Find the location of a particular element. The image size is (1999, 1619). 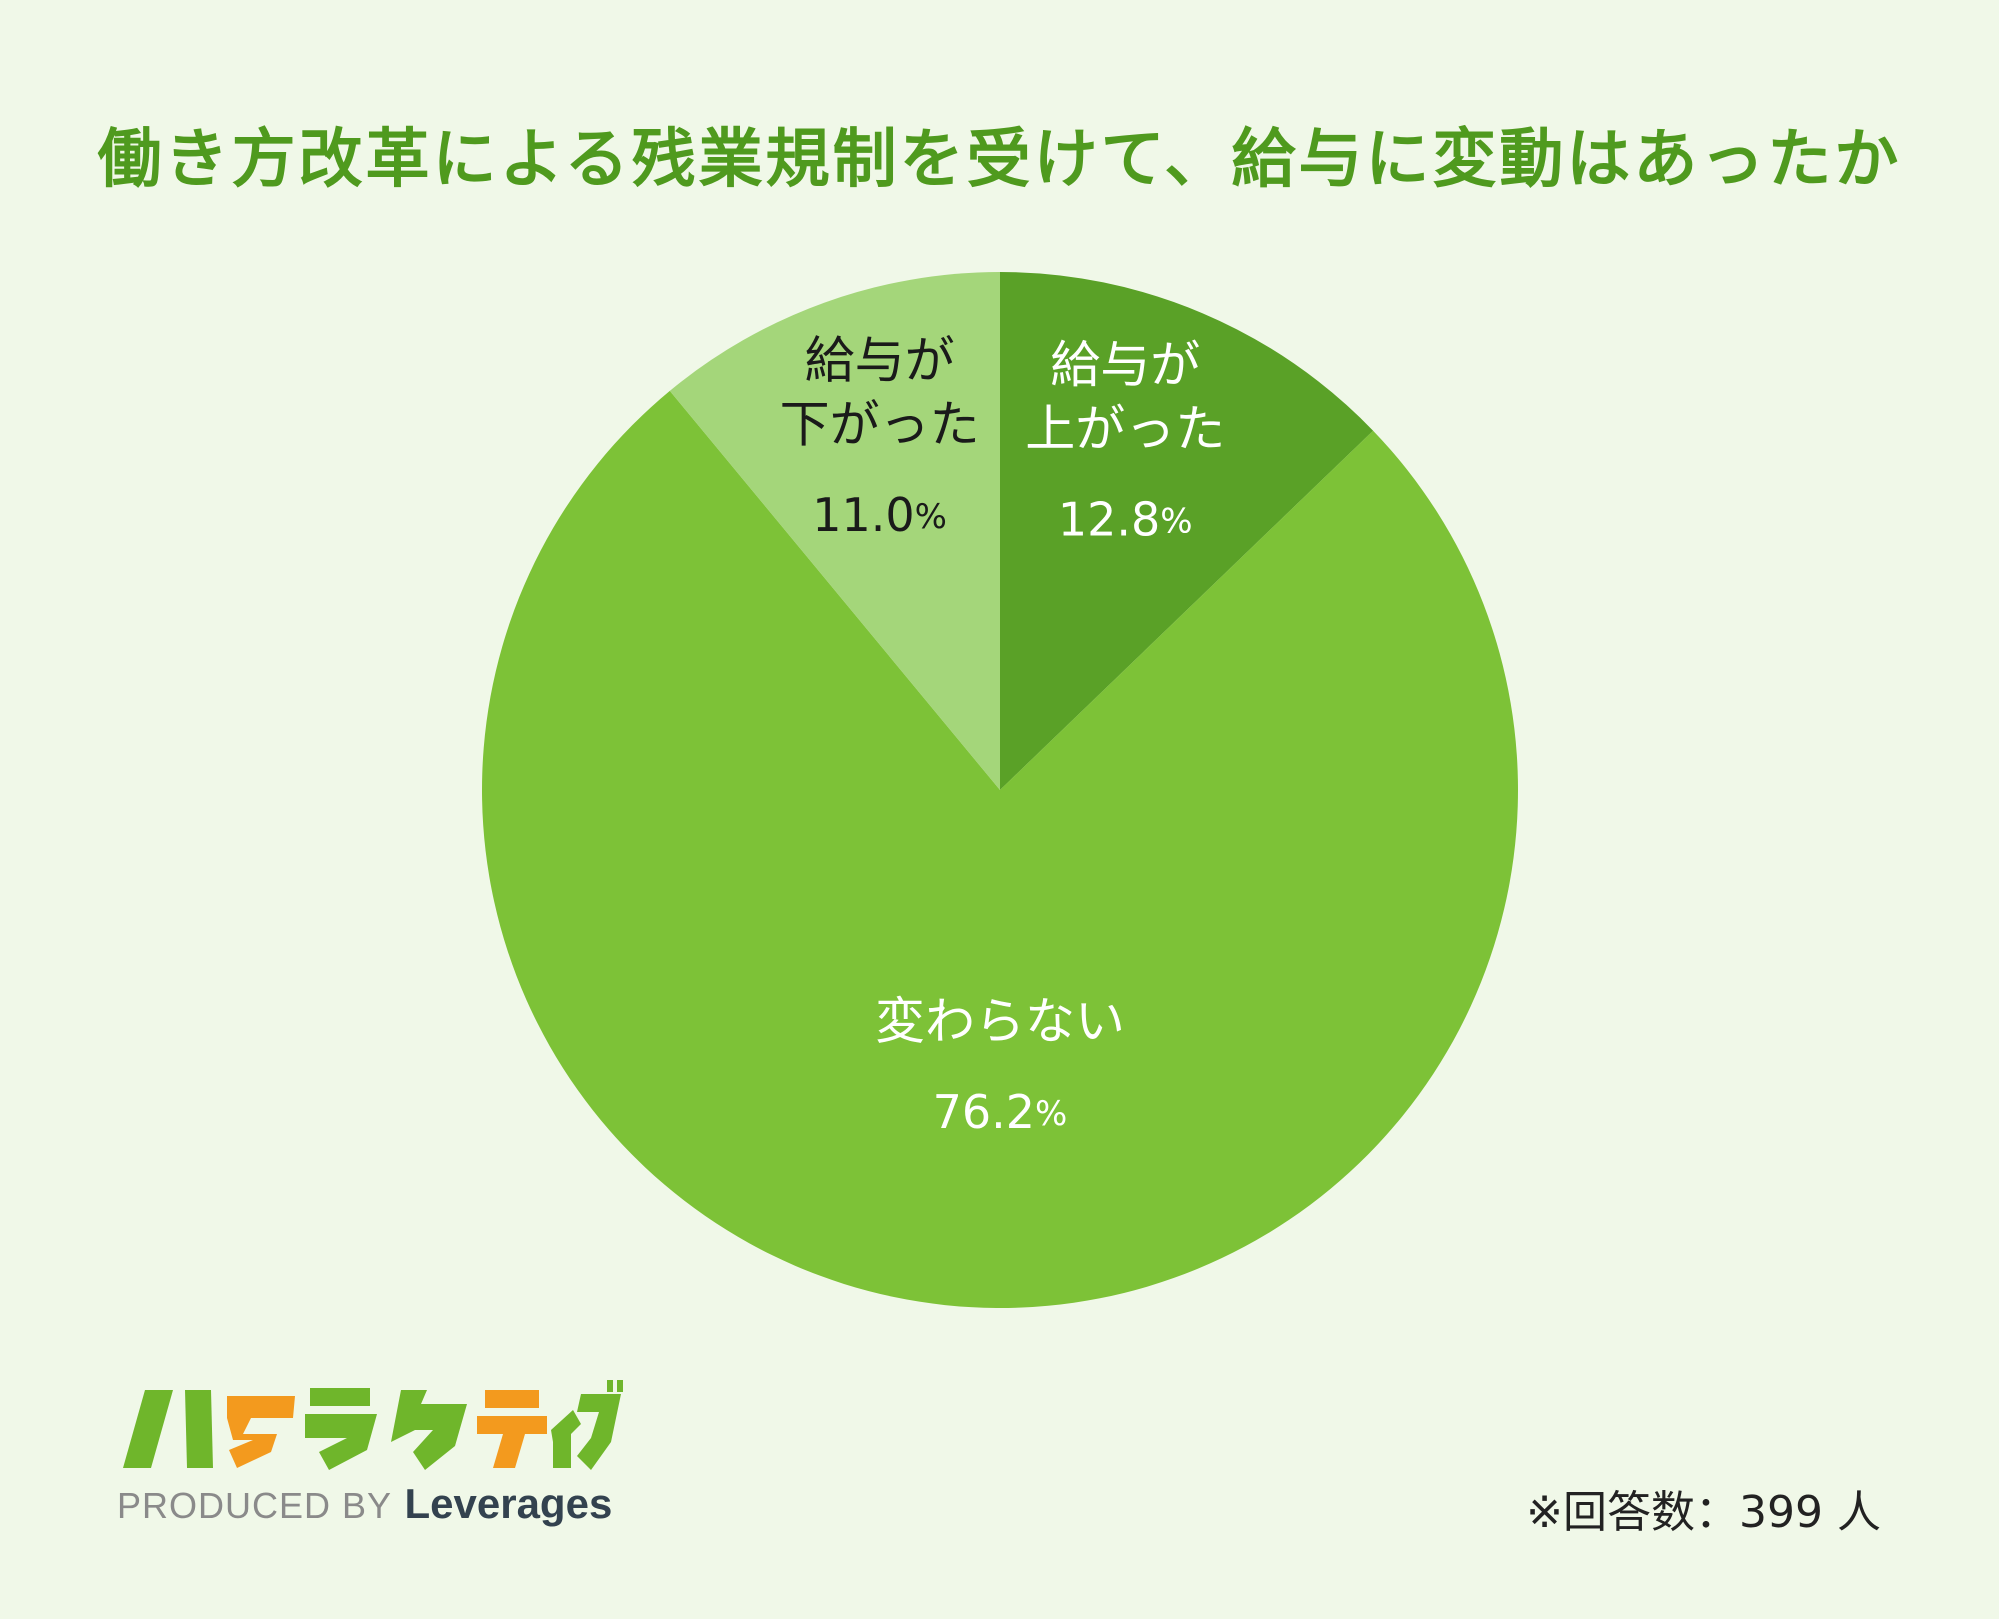

produced-by-text: PRODUCED BY is located at coordinates (255, 1505).